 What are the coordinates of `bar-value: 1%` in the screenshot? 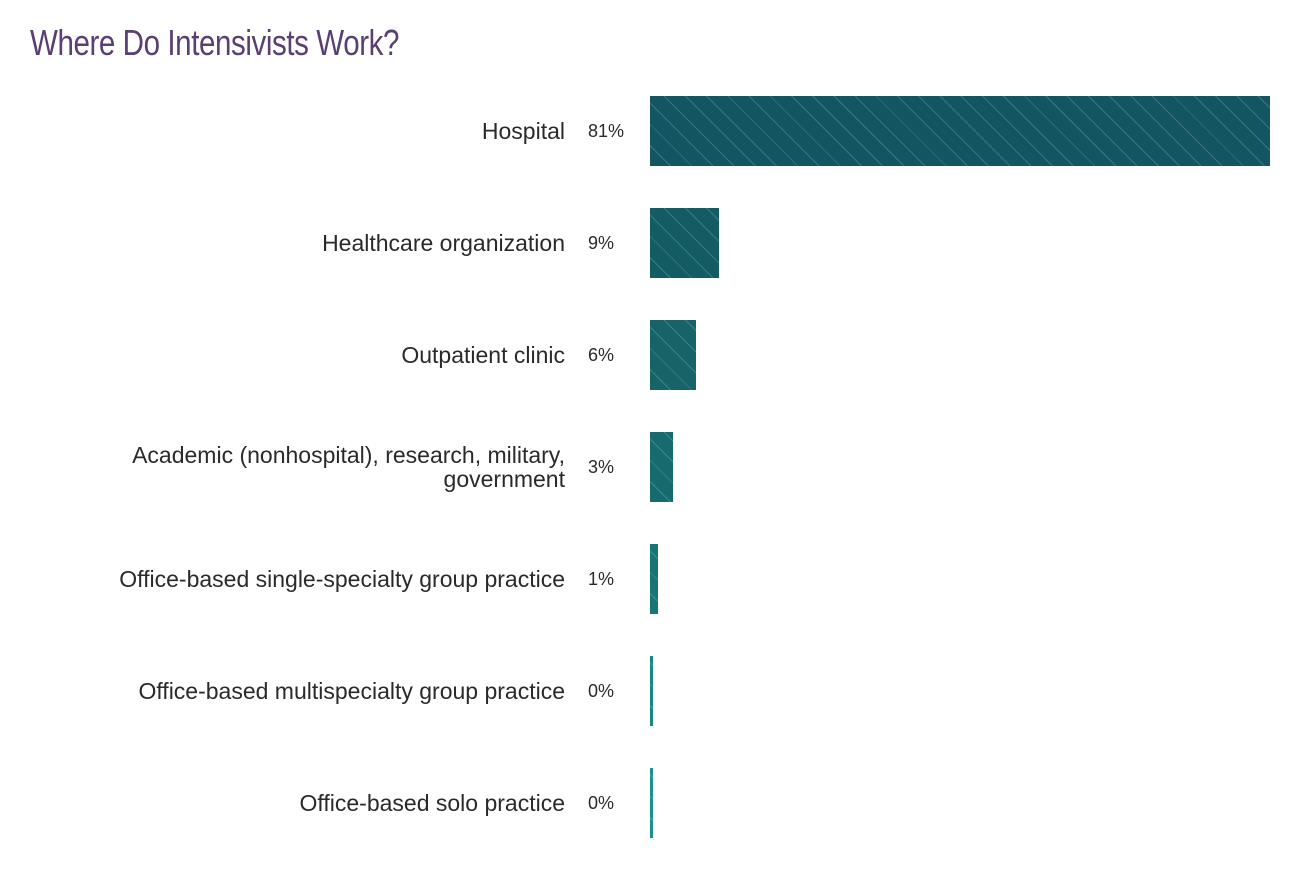 It's located at (601, 578).